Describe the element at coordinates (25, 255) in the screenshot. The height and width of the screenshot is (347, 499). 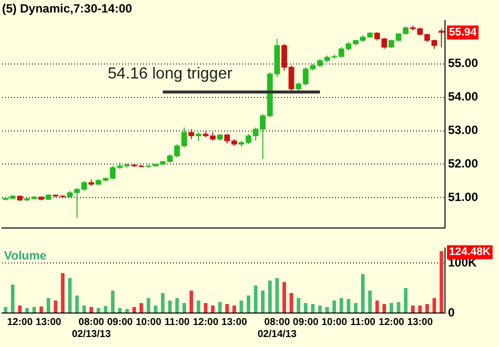
I see `chart-title: Volume` at that location.